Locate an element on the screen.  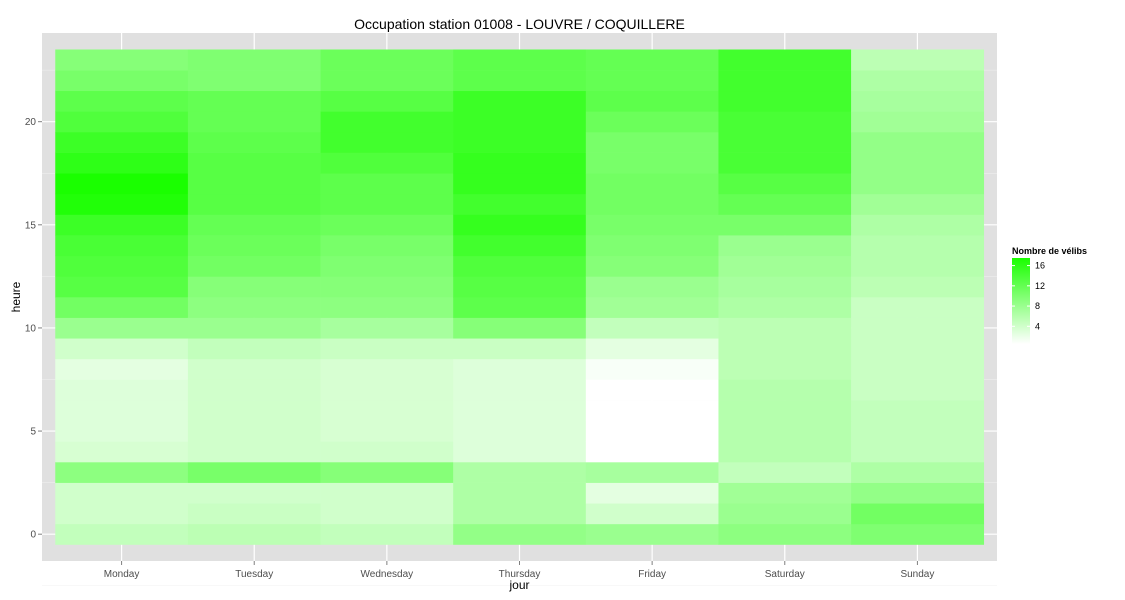
y-tick-label: 0 is located at coordinates (33, 535).